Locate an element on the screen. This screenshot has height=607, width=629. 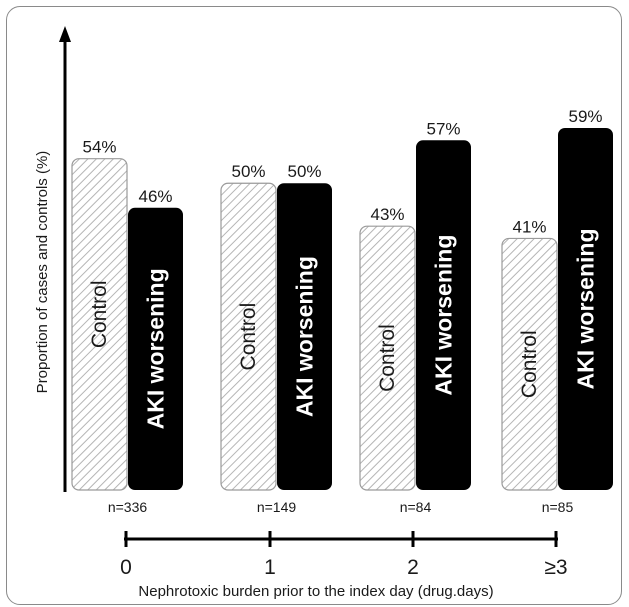
n-label-1: n=149 is located at coordinates (277, 507).